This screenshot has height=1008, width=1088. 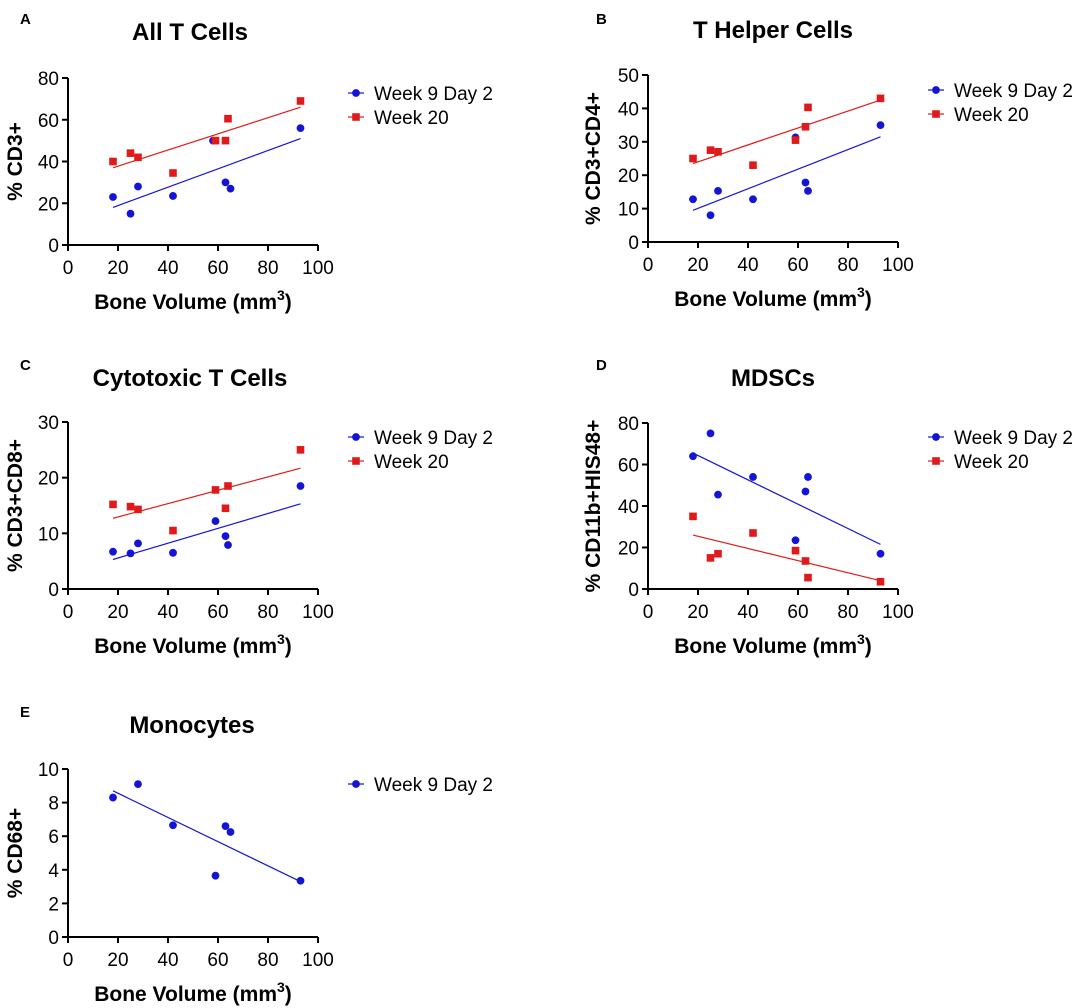 I want to click on y-tick-label-a: 40, so click(x=48, y=163).